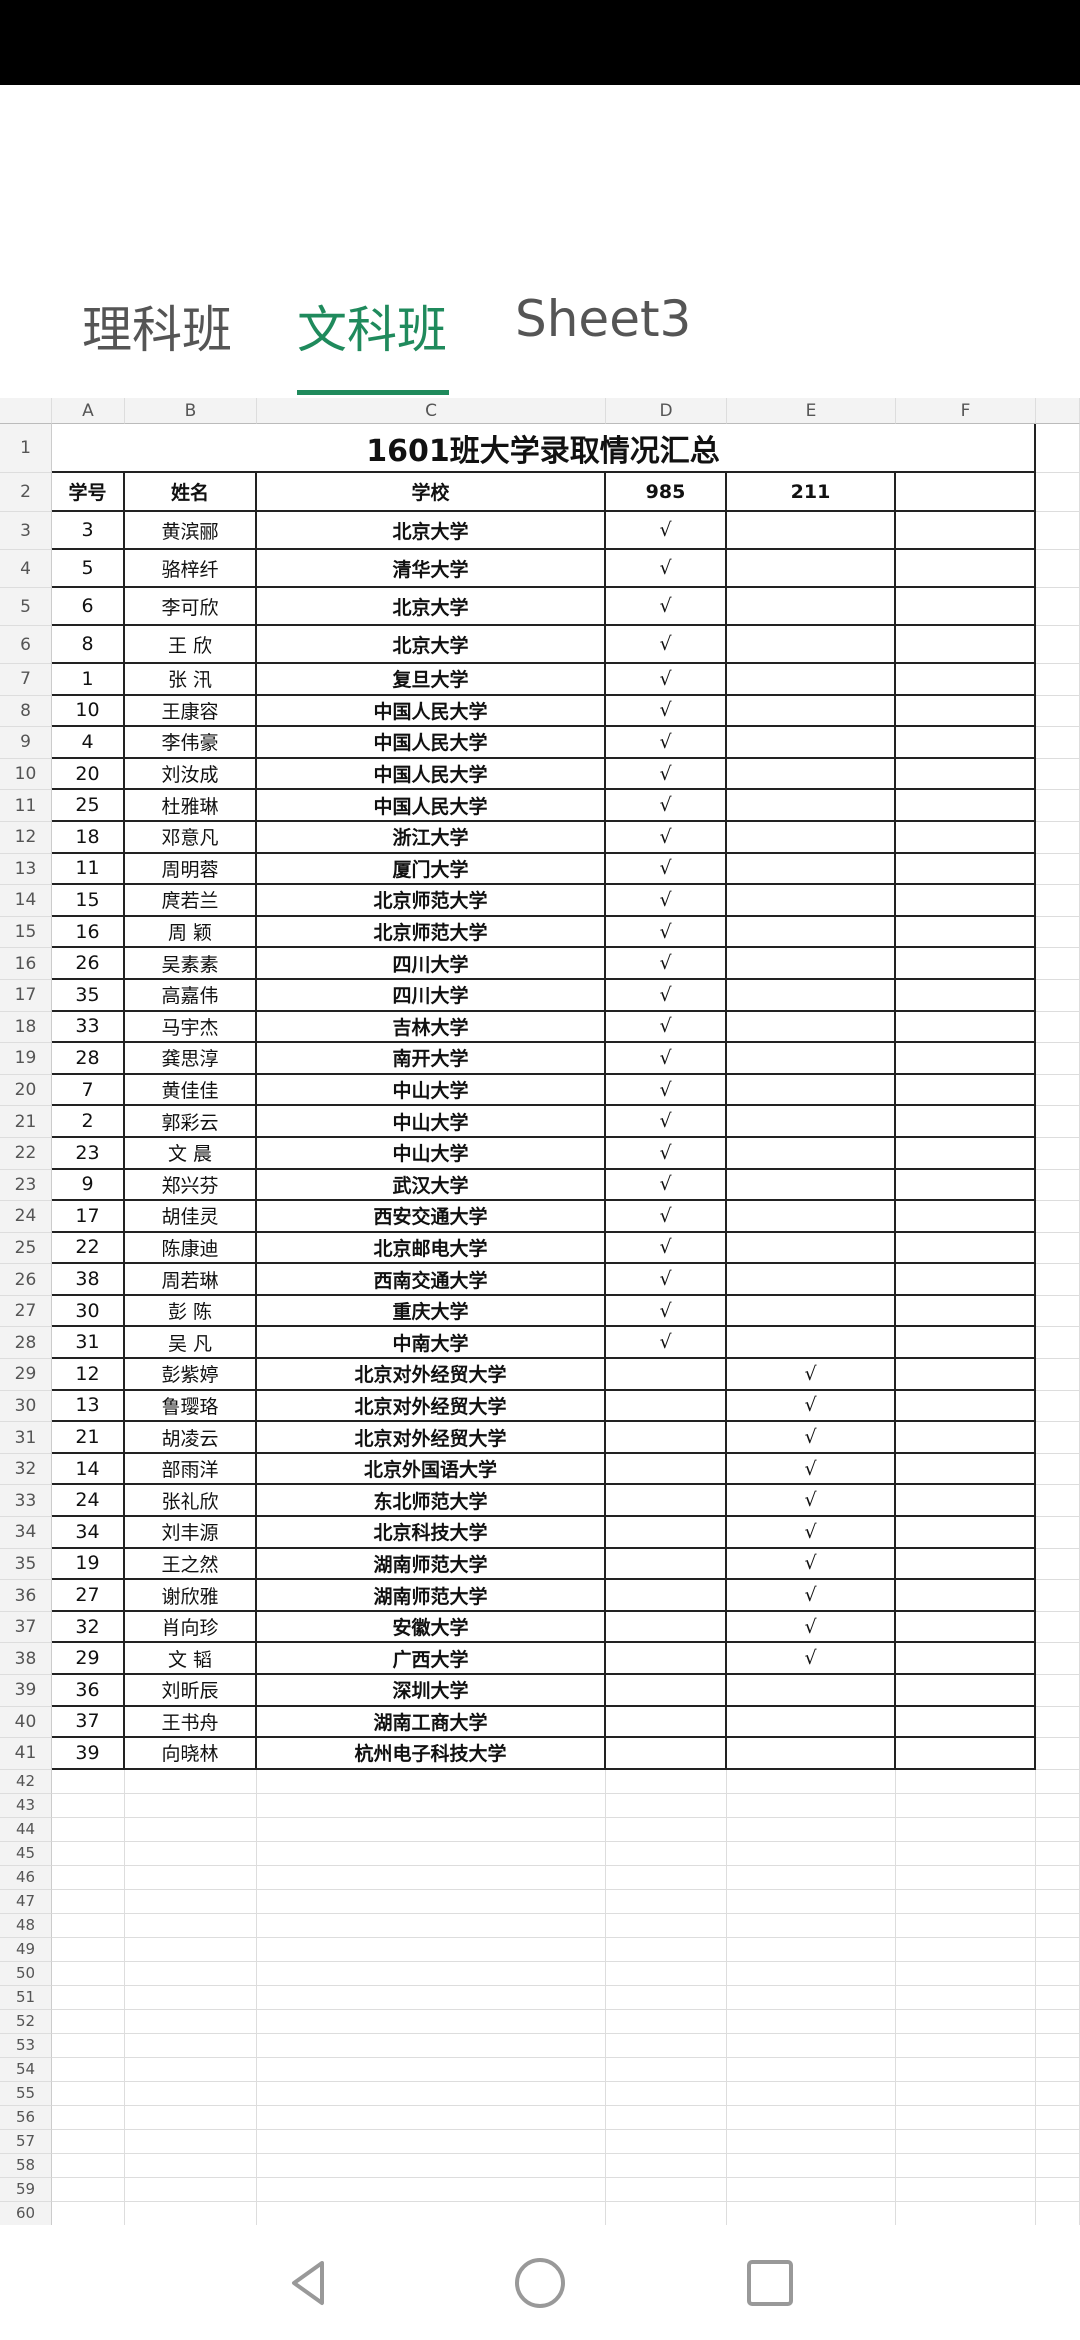  I want to click on student-id-cell: 29, so click(88, 1659).